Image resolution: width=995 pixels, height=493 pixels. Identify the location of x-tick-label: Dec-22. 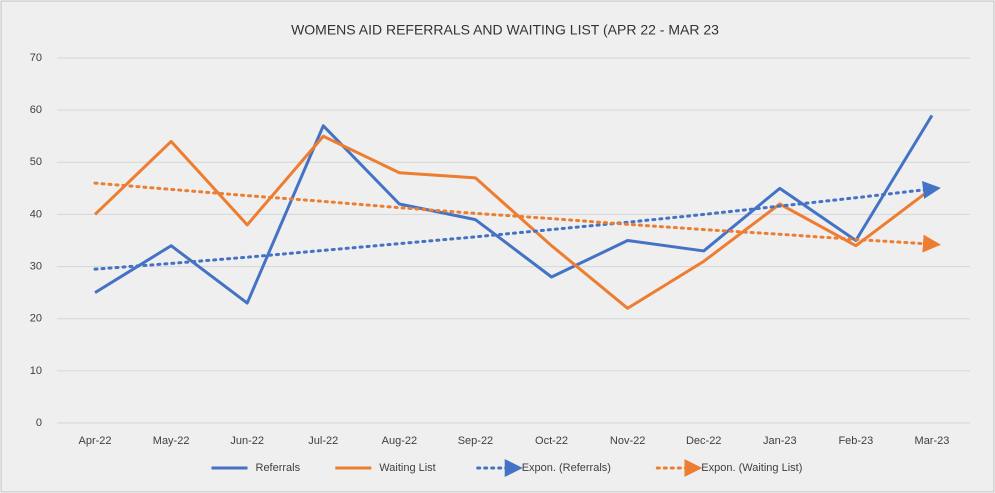
(703, 441).